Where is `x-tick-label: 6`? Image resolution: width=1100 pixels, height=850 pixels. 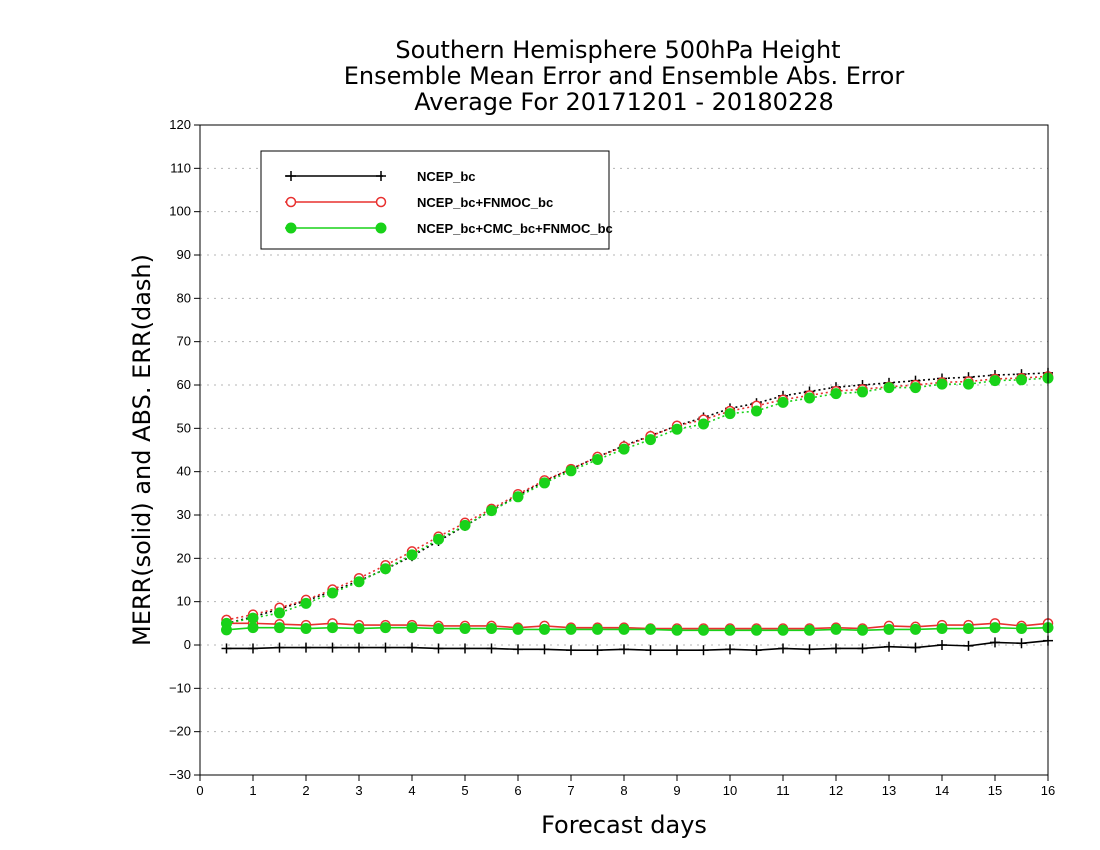
x-tick-label: 6 is located at coordinates (517, 790).